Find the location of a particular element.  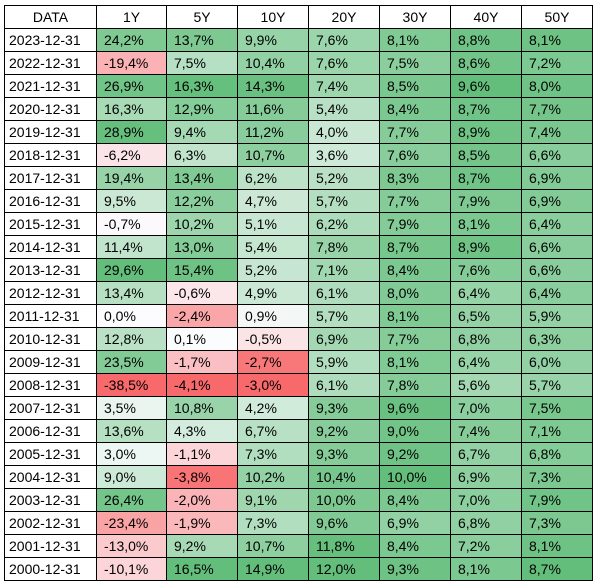

value-cell: 5,1% is located at coordinates (273, 224).